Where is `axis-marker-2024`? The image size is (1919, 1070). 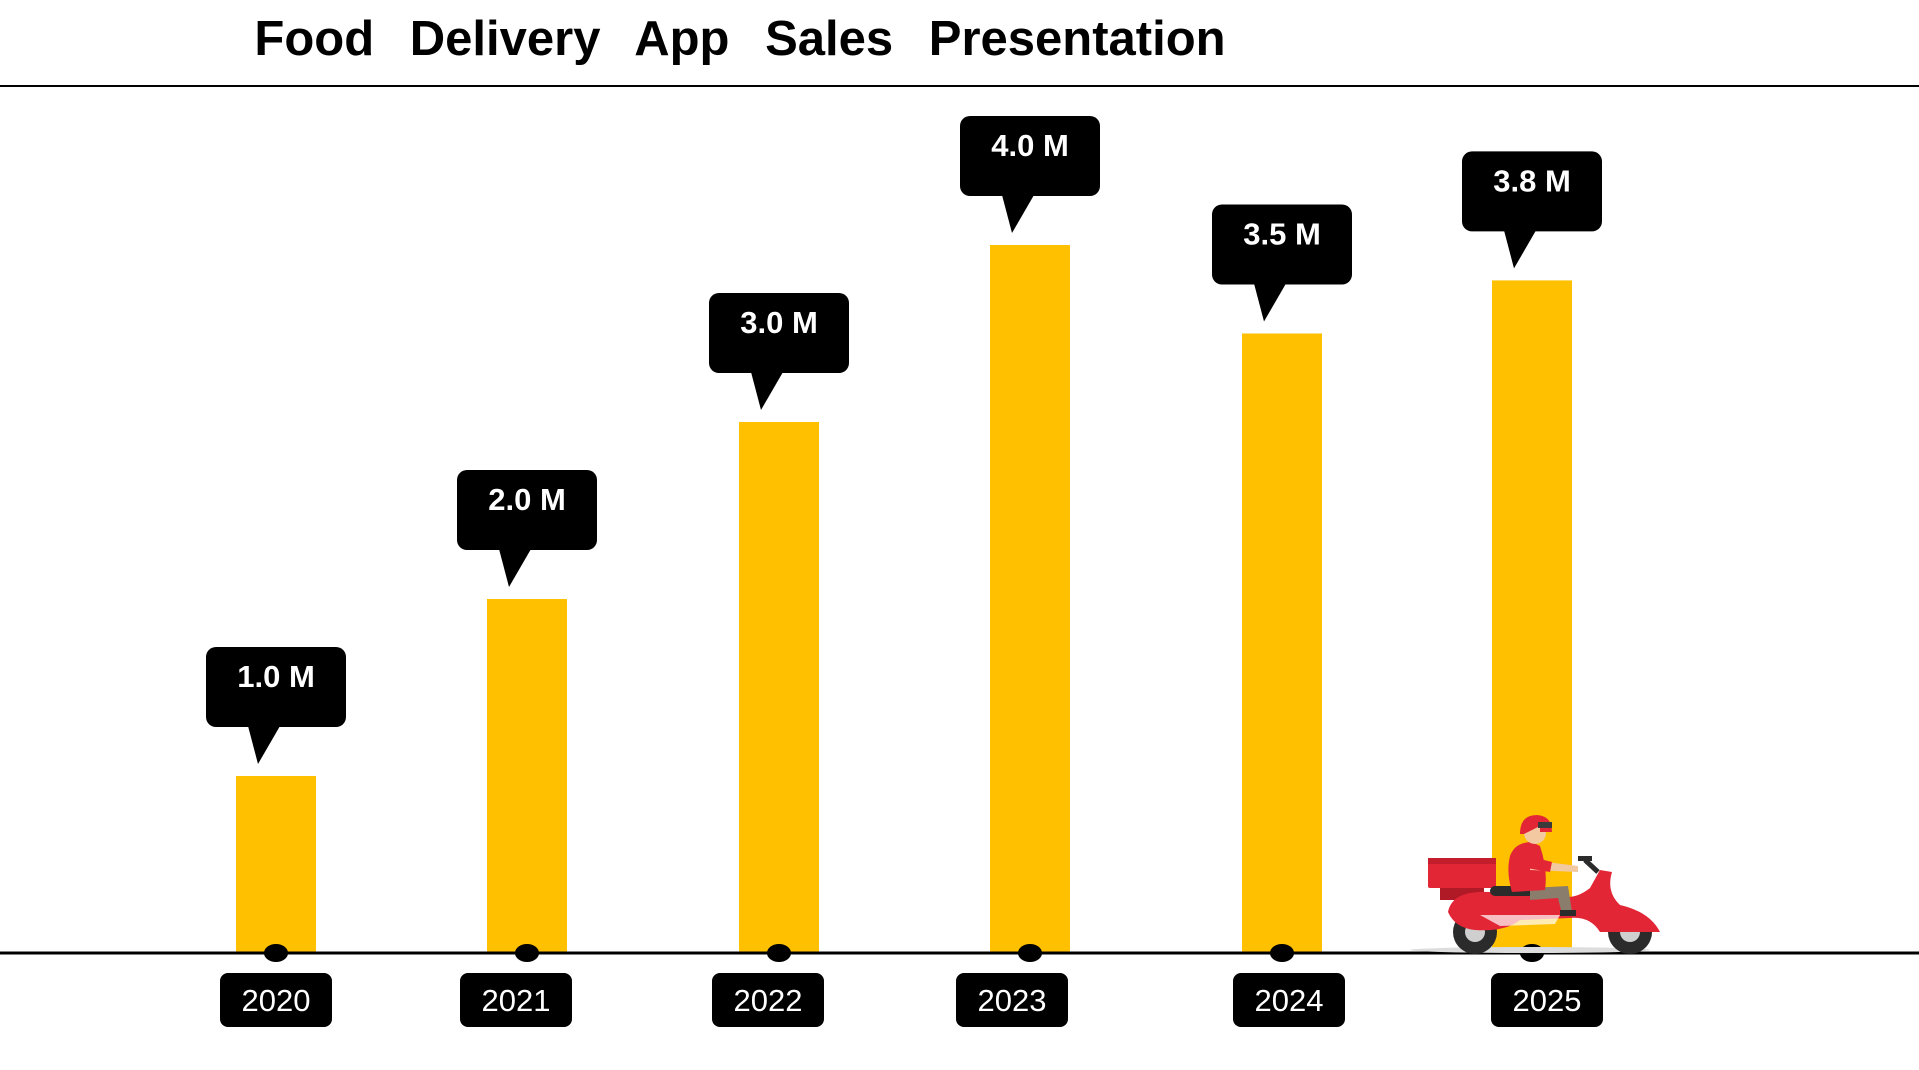
axis-marker-2024 is located at coordinates (1282, 953).